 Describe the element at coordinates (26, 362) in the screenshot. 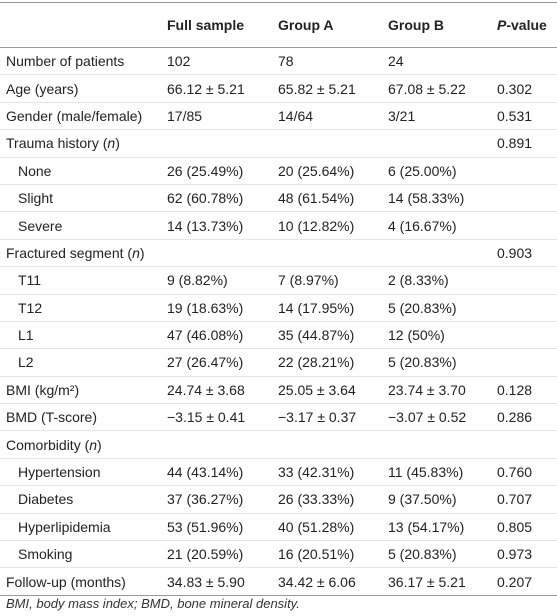

I see `text-run: L2` at that location.